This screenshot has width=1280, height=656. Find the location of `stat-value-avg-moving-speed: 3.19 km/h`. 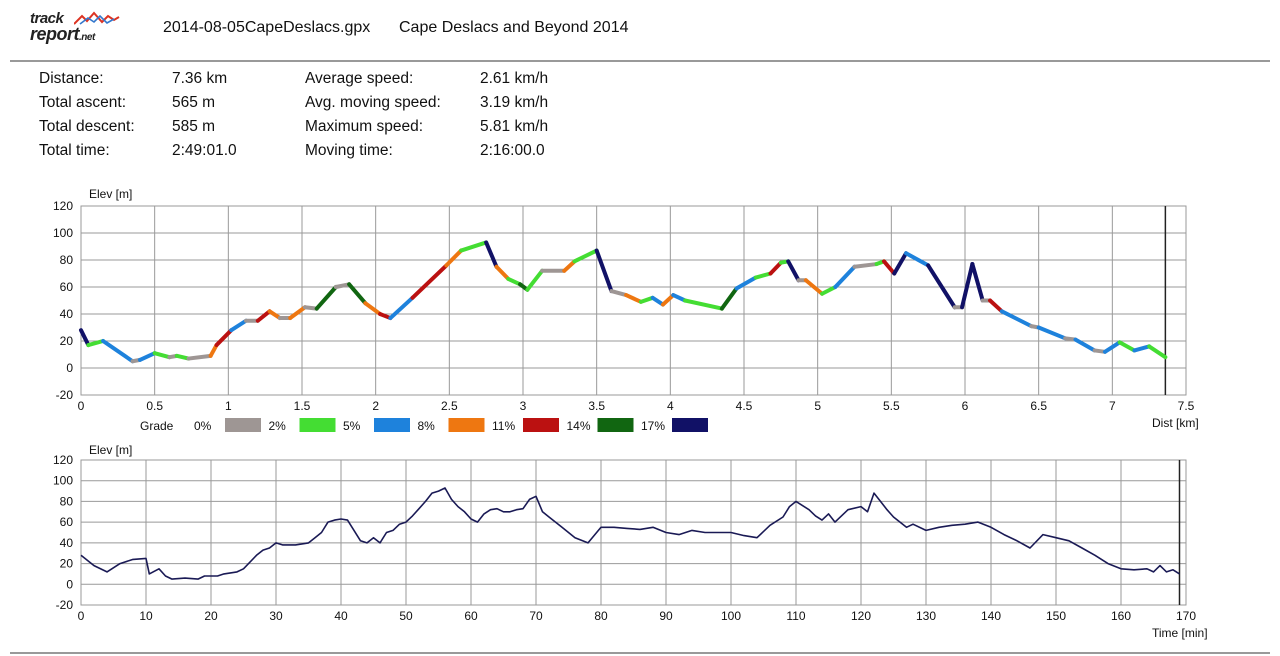

stat-value-avg-moving-speed: 3.19 km/h is located at coordinates (514, 102).